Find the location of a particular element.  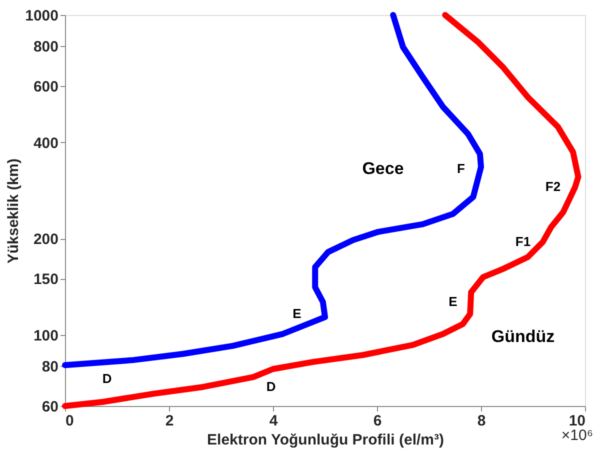

annotation: F is located at coordinates (461, 168).